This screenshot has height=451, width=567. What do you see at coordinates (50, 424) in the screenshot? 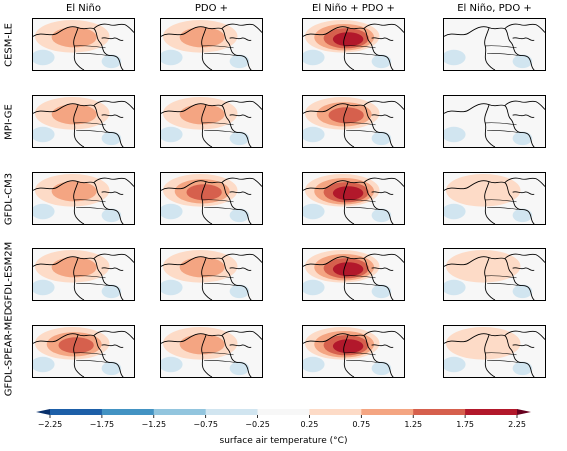
I see `colorbar-tick-label: −2.25` at bounding box center [50, 424].